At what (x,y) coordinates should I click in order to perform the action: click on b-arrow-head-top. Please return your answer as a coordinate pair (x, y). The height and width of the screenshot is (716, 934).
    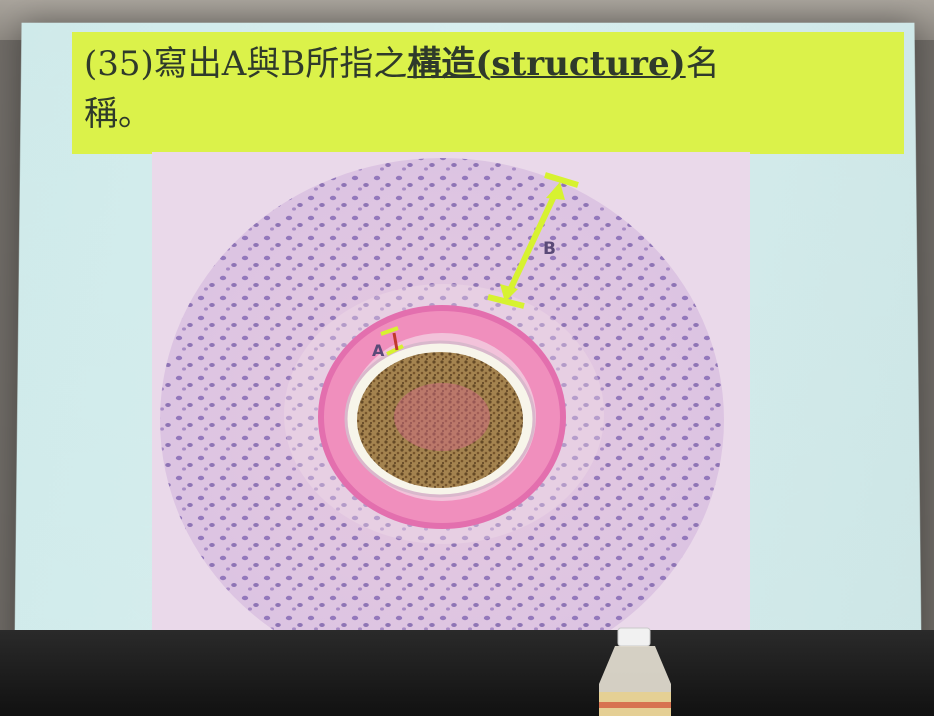
    Looking at the image, I should click on (555, 191).